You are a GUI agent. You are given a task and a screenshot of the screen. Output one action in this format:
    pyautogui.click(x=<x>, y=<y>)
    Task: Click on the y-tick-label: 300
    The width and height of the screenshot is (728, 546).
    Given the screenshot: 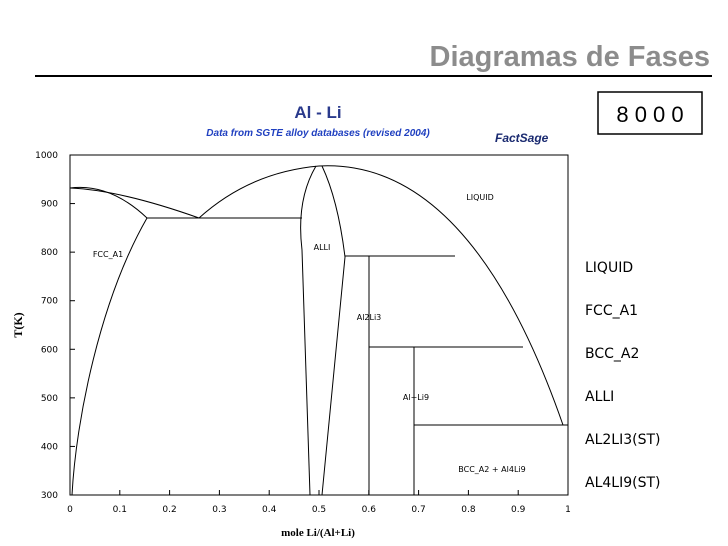 What is the action you would take?
    pyautogui.click(x=49, y=496)
    